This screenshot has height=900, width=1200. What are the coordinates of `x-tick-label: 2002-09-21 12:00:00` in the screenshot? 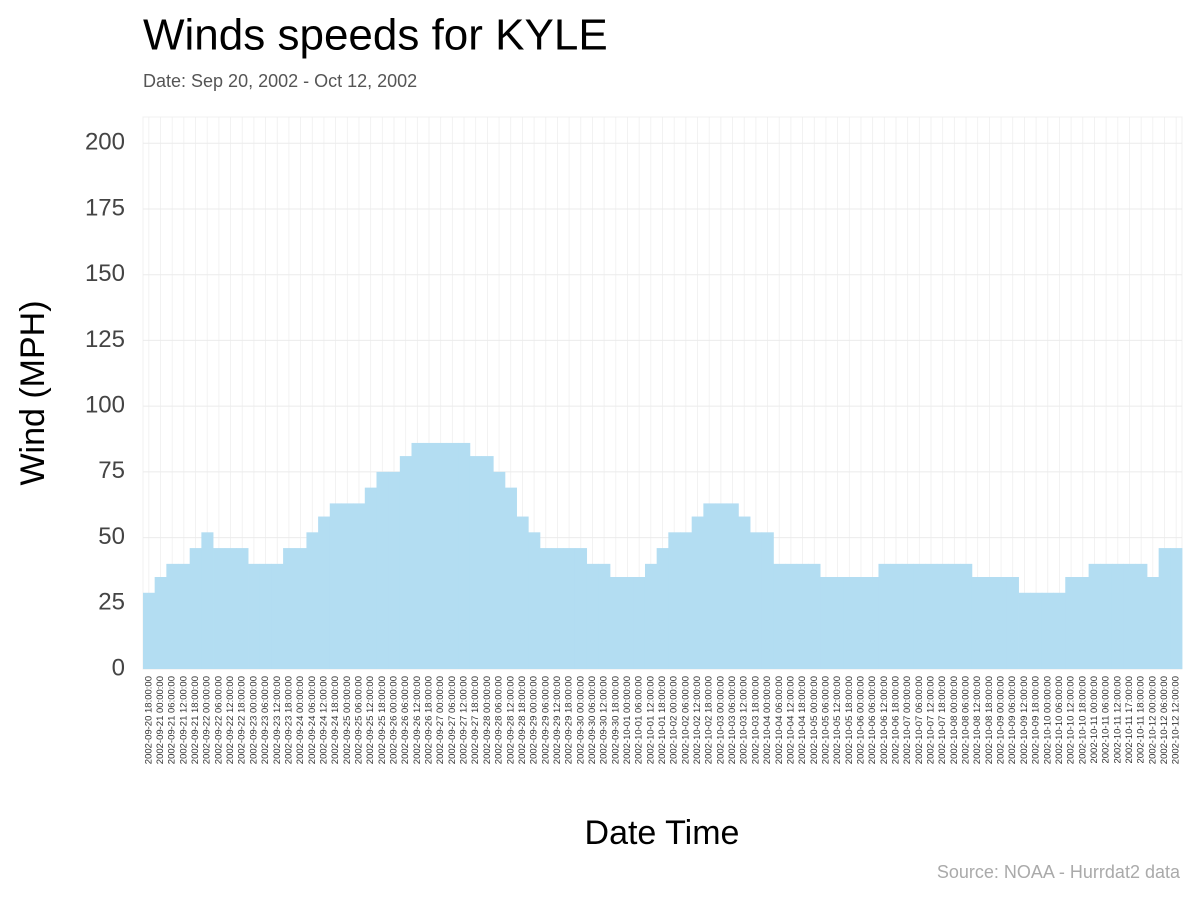 It's located at (183, 720).